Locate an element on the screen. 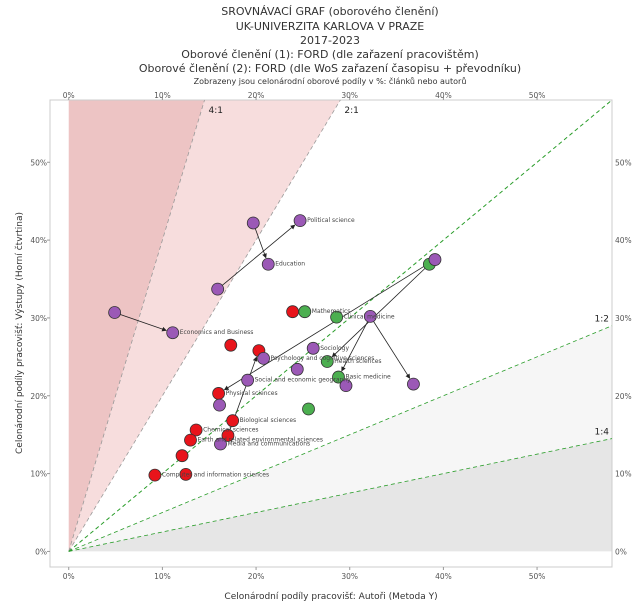  ratio-label: 4:1 is located at coordinates (216, 111).